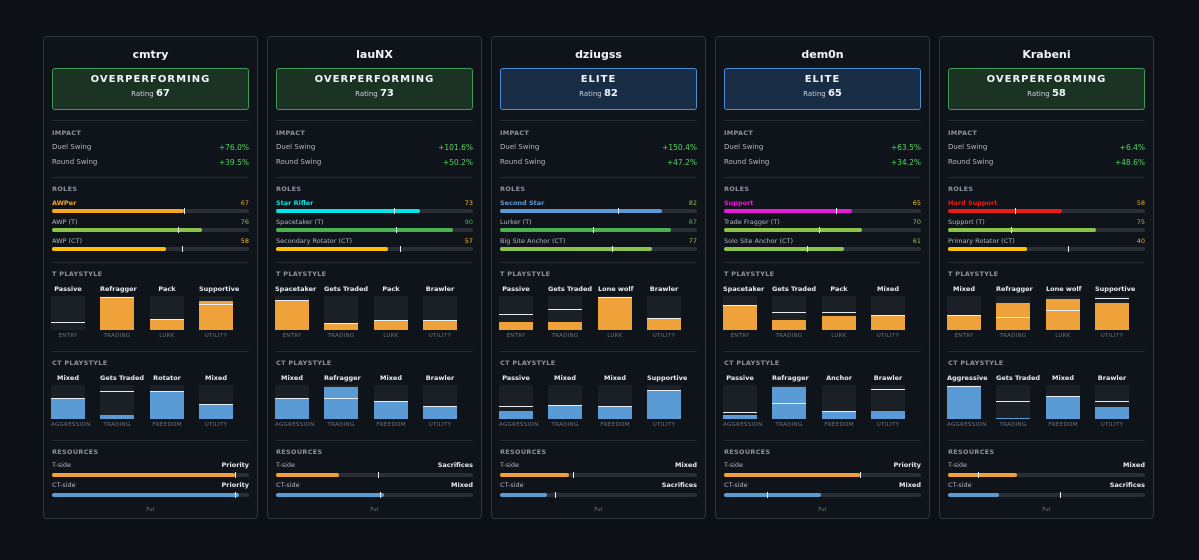 This screenshot has width=1199, height=560. Describe the element at coordinates (814, 94) in the screenshot. I see `rating-label: Rating` at that location.